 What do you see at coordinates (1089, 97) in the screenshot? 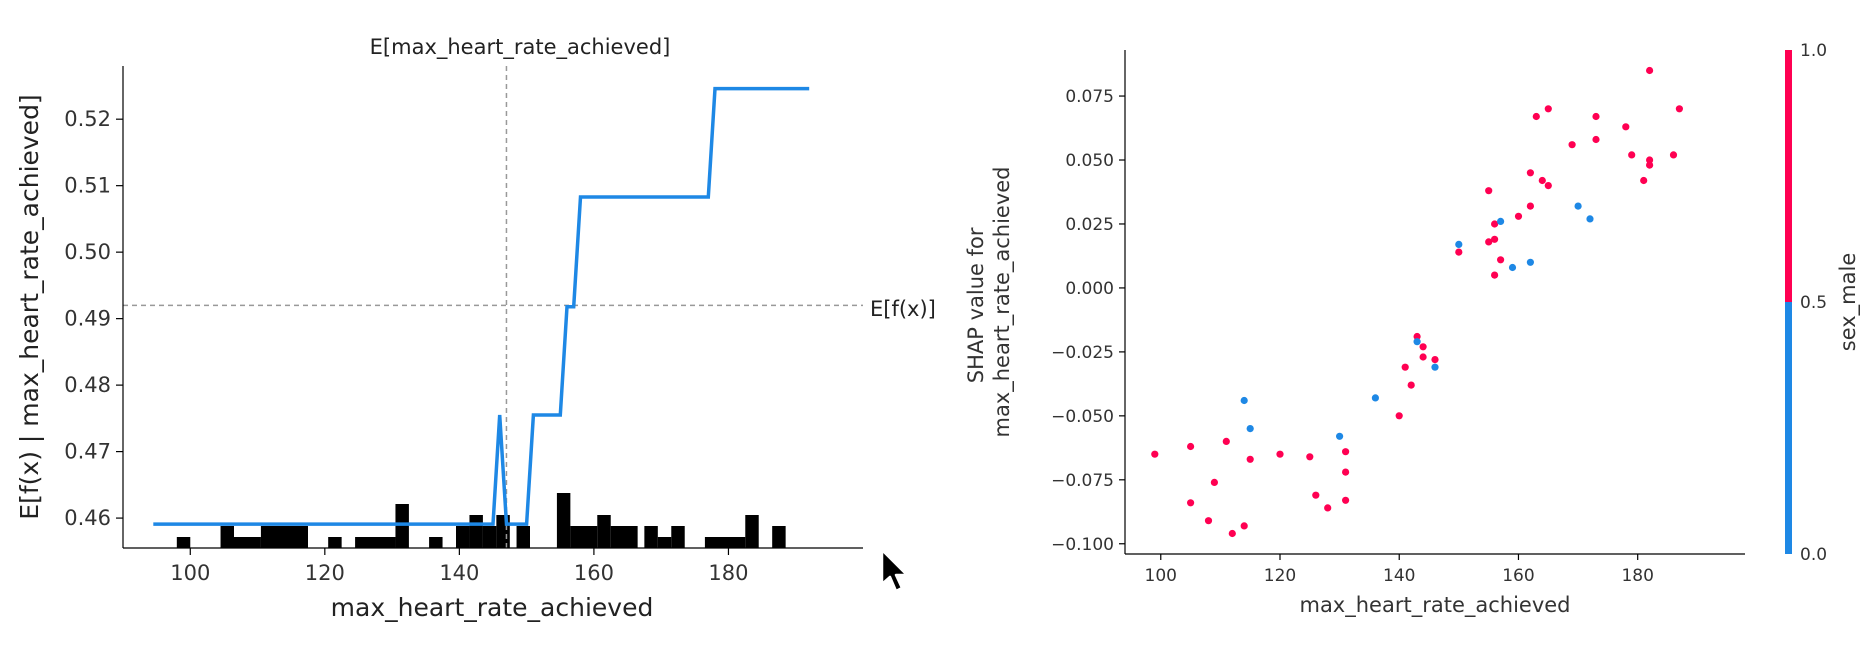
I see `sc-y-tick-label: 0.075` at bounding box center [1089, 97].